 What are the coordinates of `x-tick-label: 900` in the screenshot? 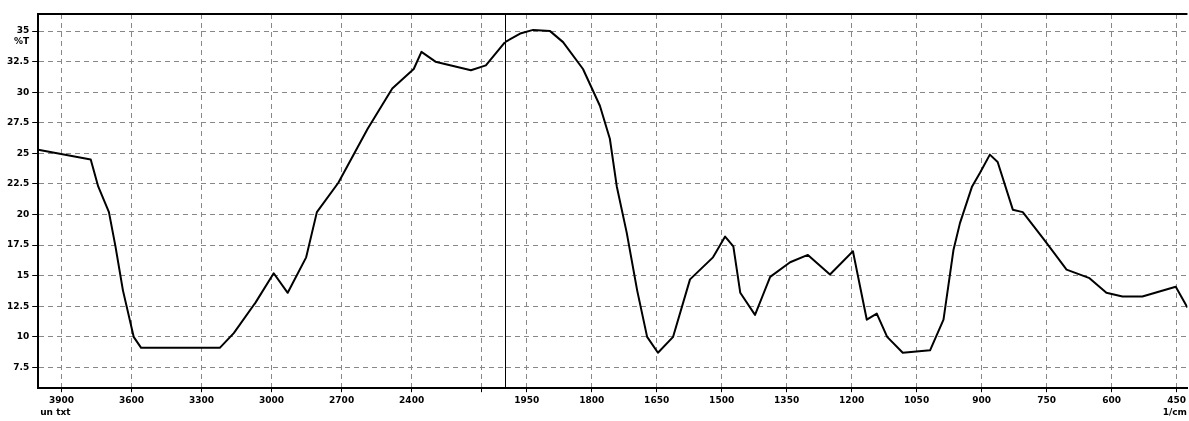 It's located at (982, 399).